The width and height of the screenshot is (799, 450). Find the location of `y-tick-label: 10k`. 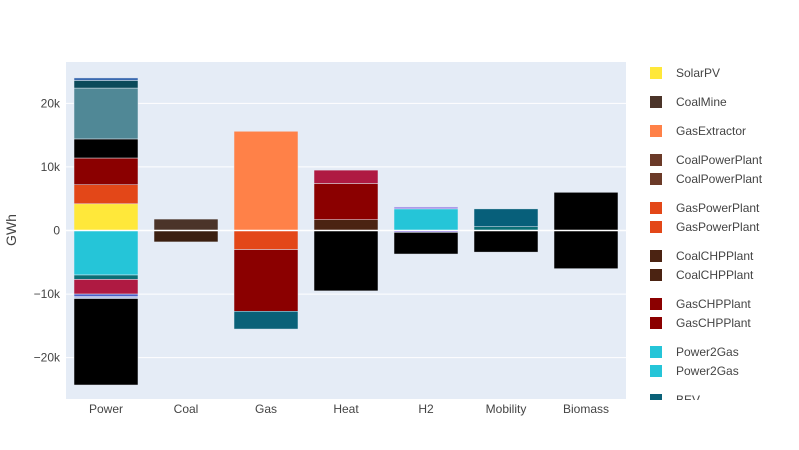

y-tick-label: 10k is located at coordinates (51, 167).